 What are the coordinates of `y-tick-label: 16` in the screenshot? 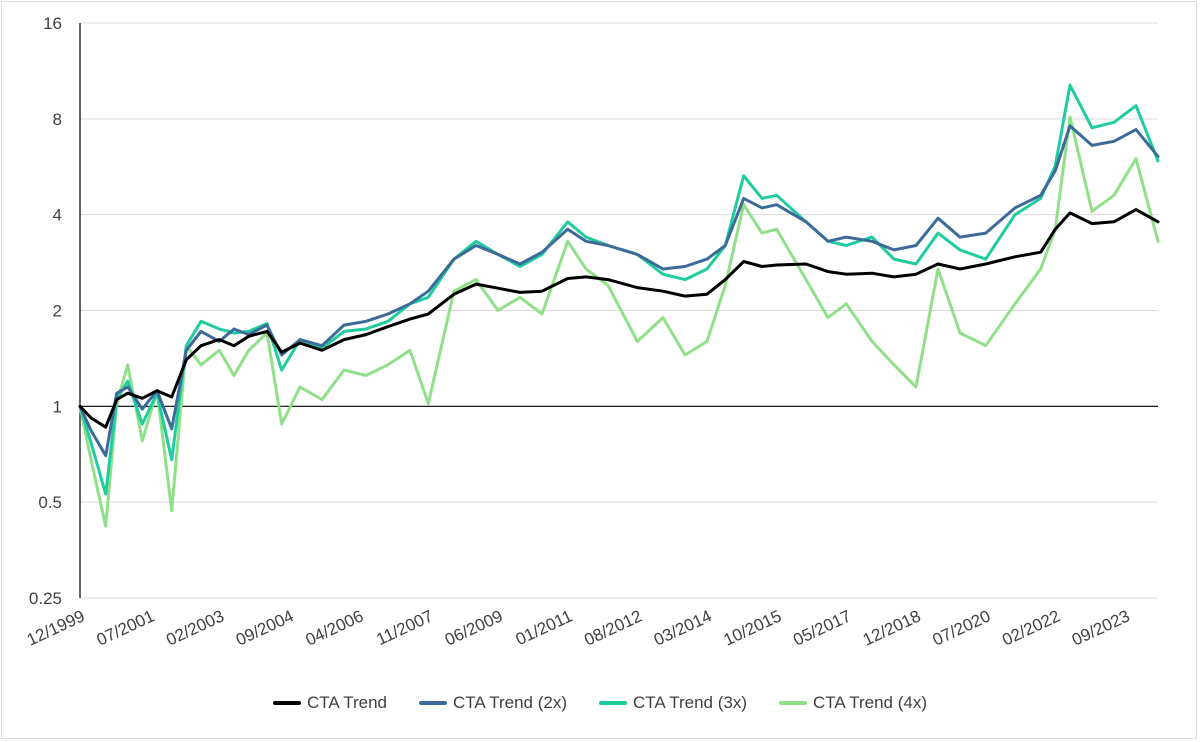 It's located at (52, 23).